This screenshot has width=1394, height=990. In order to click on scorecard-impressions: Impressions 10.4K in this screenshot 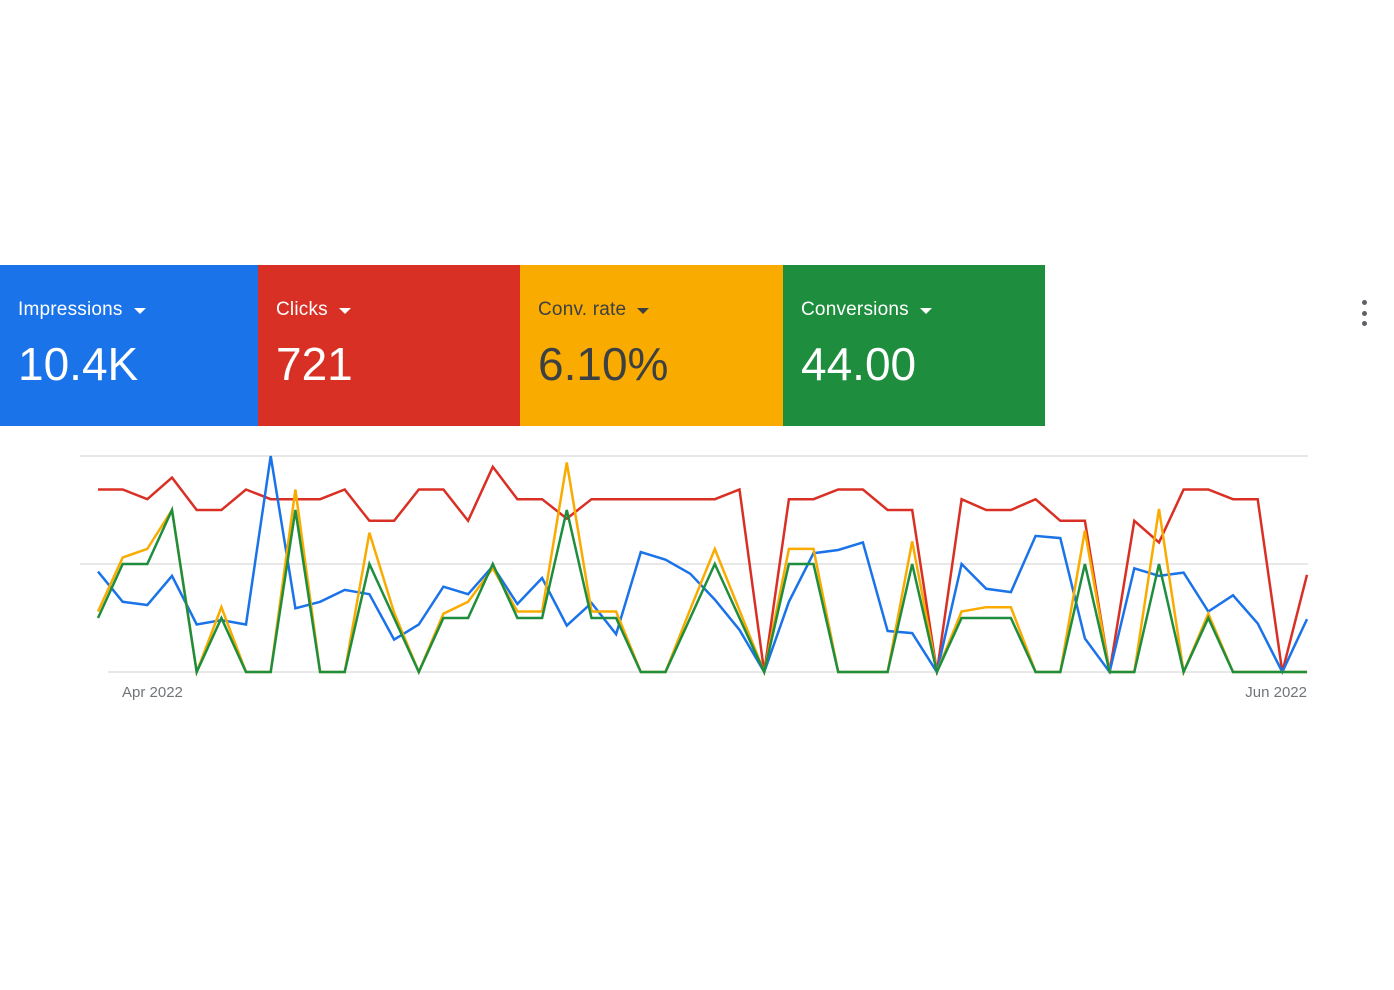, I will do `click(129, 345)`.